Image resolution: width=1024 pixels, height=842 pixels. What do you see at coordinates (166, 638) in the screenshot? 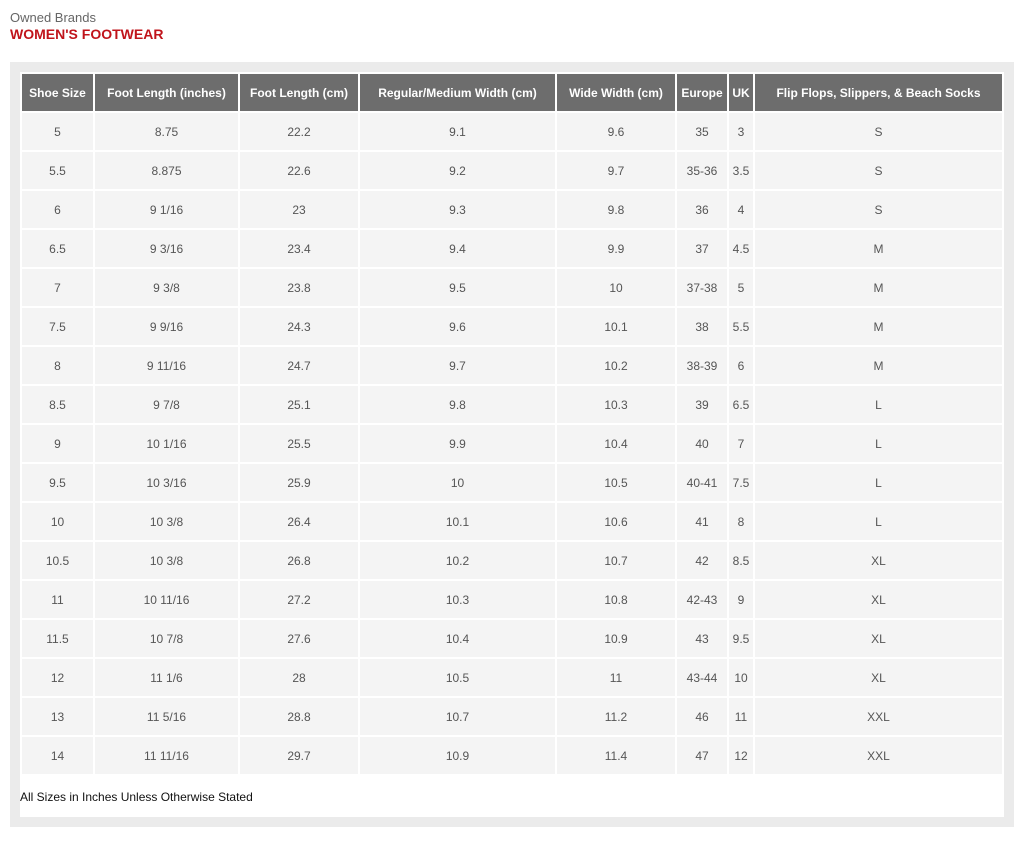
I see `table-cell: 10 7/8` at bounding box center [166, 638].